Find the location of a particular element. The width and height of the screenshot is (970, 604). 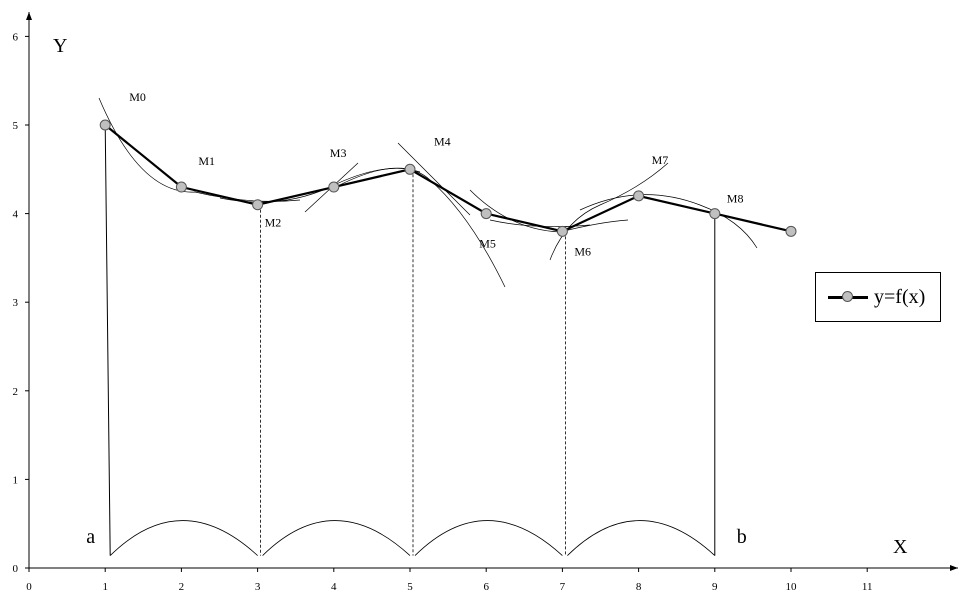

y-axis-arrow is located at coordinates (29, 16).